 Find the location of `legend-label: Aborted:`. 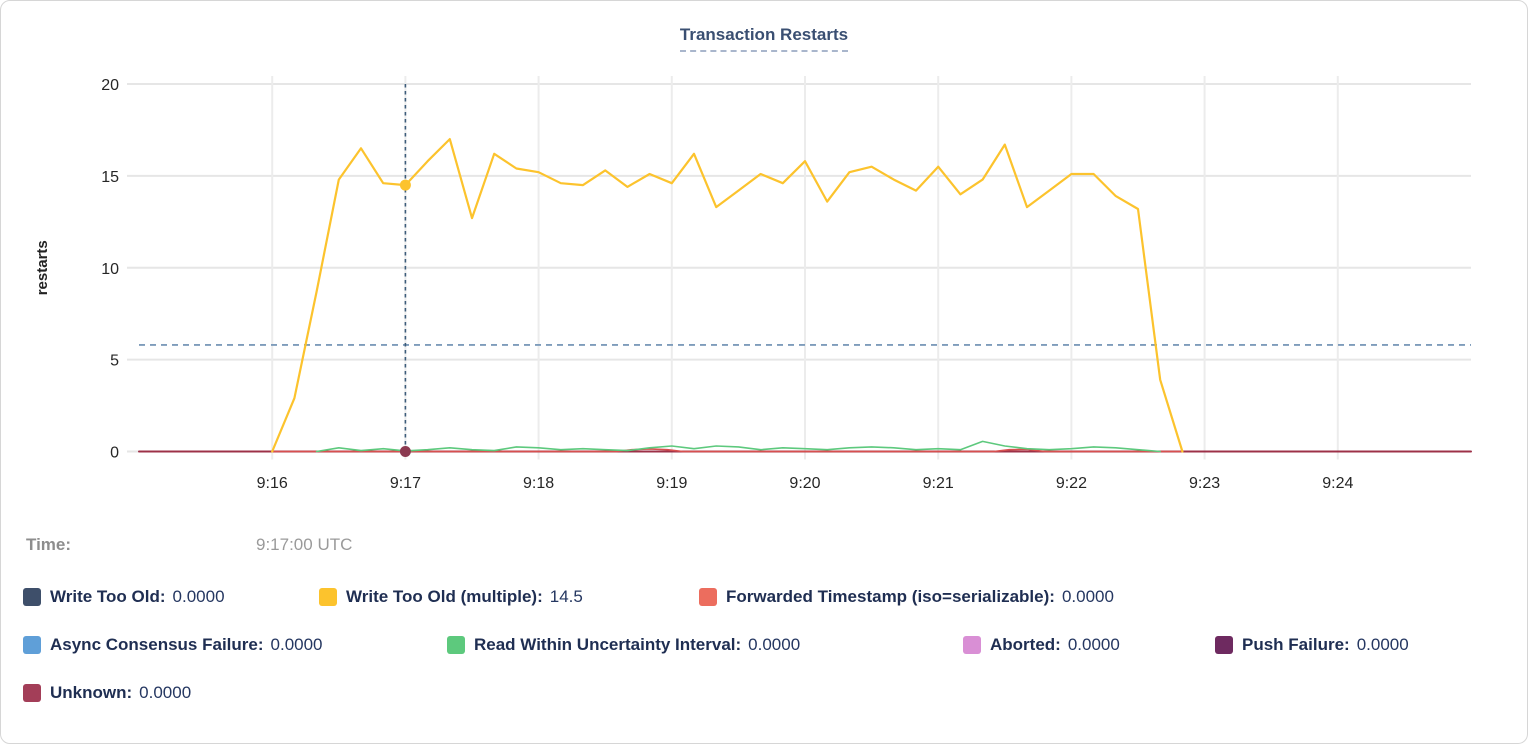

legend-label: Aborted: is located at coordinates (1025, 644).